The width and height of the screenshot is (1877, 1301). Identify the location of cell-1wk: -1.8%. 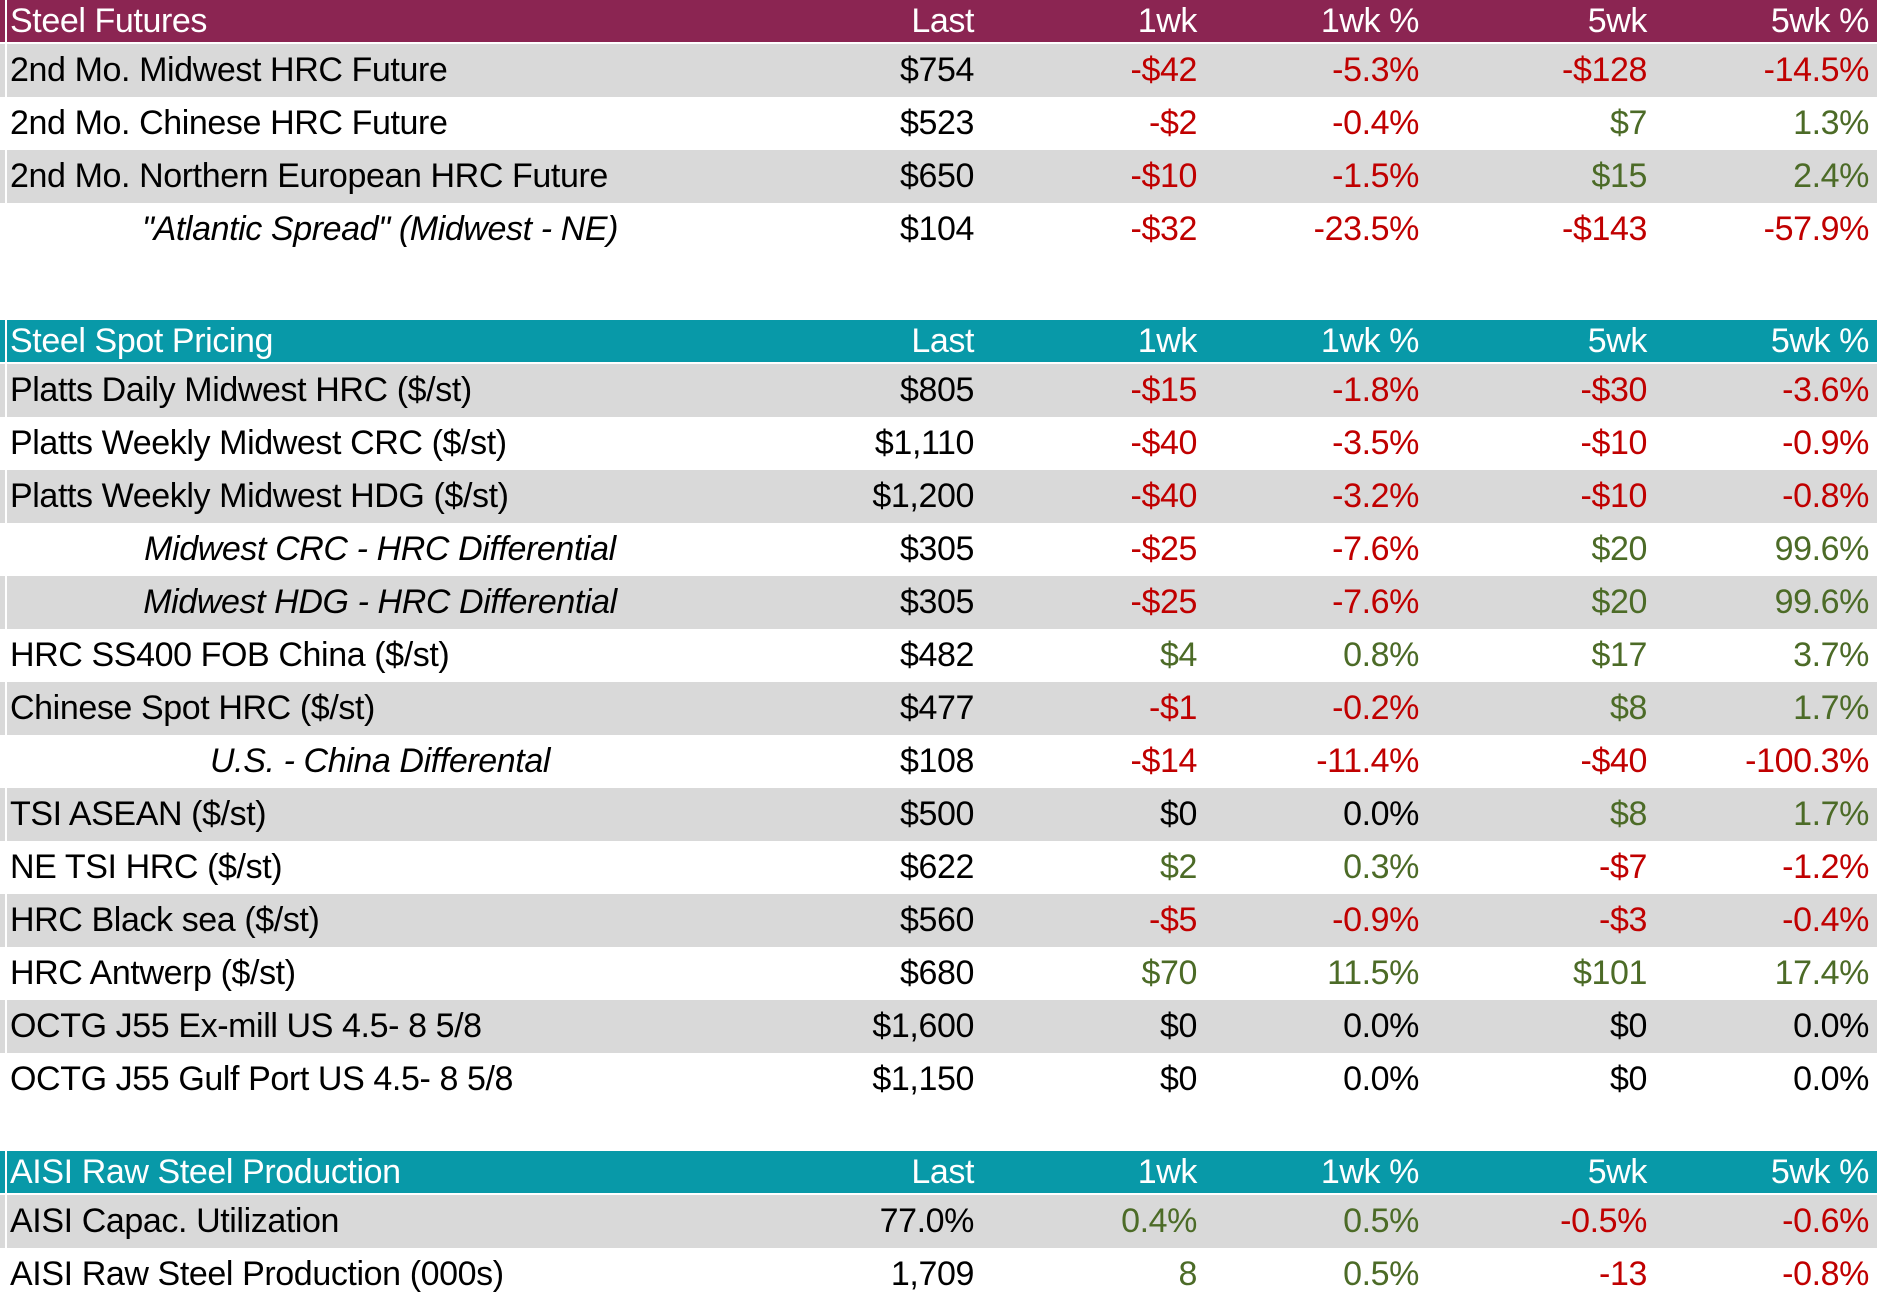
(1375, 390).